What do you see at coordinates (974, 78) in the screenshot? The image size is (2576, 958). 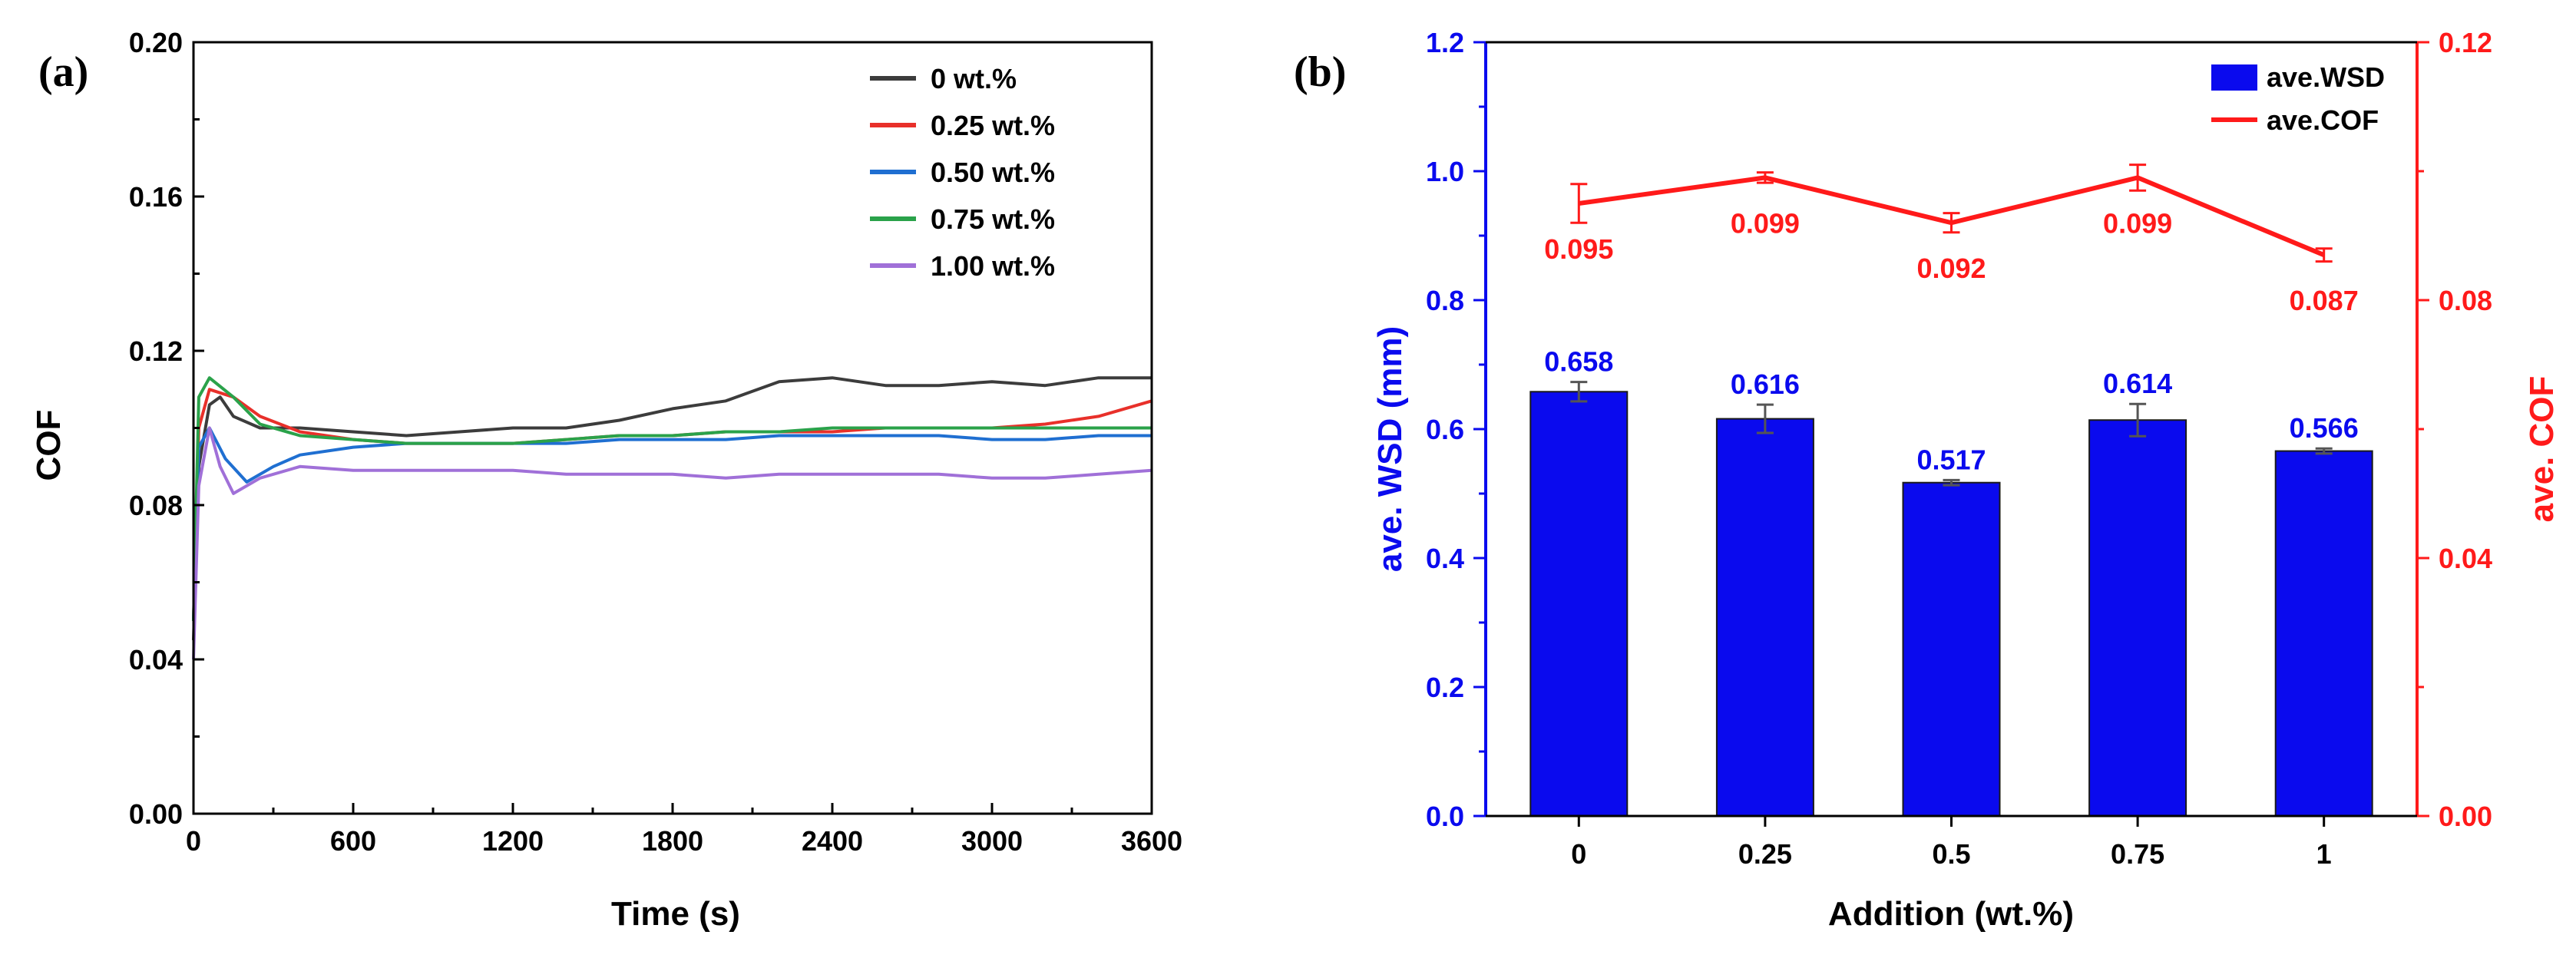 I see `legend-label-0: 0 wt.%` at bounding box center [974, 78].